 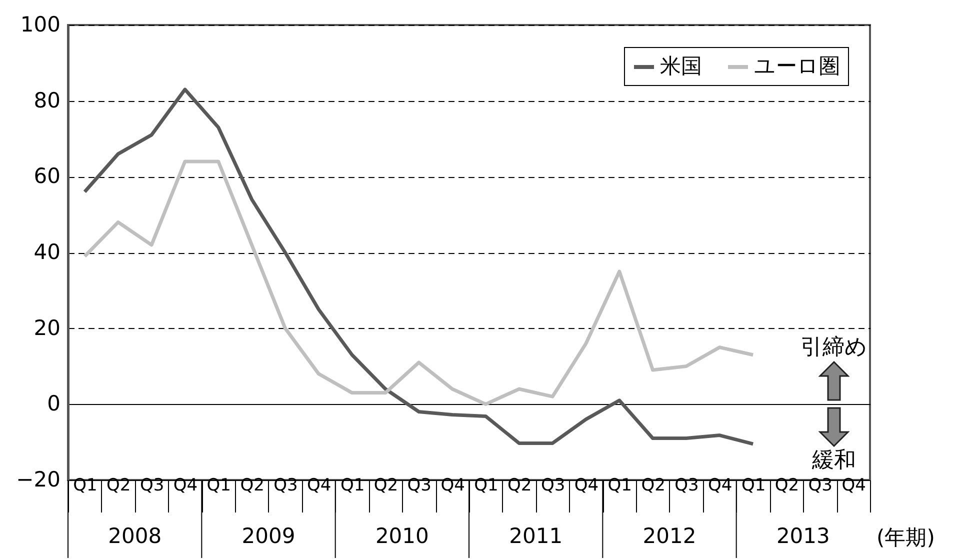 I want to click on y-tick-label: 20, so click(x=47, y=328).